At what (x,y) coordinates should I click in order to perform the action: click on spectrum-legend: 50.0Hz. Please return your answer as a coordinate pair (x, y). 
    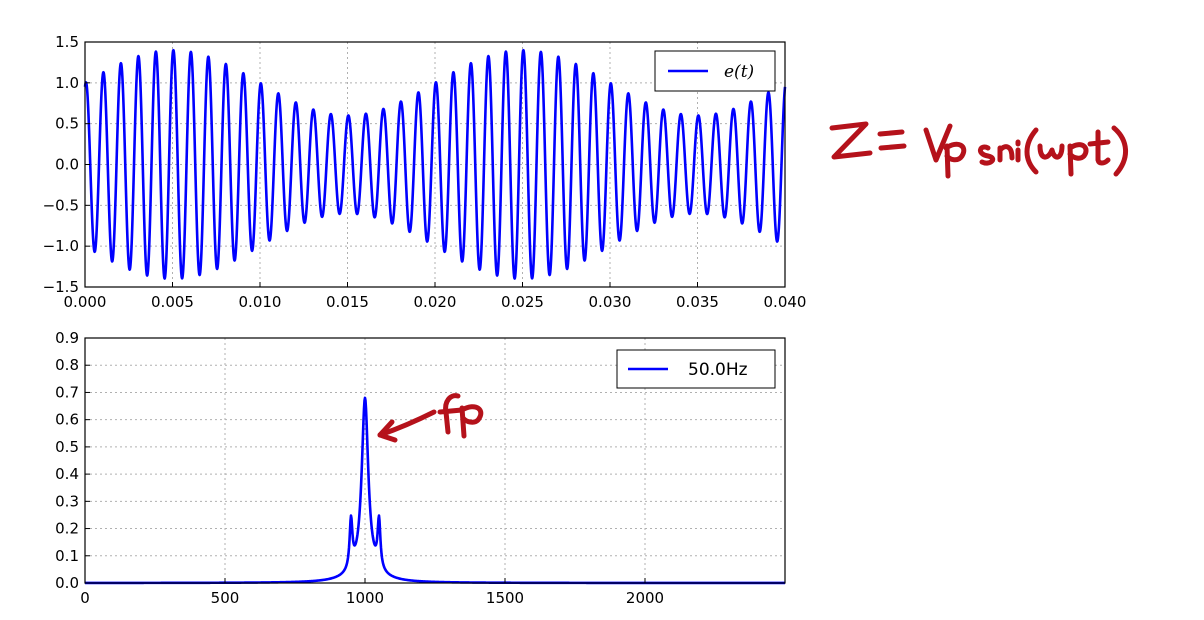
    Looking at the image, I should click on (696, 369).